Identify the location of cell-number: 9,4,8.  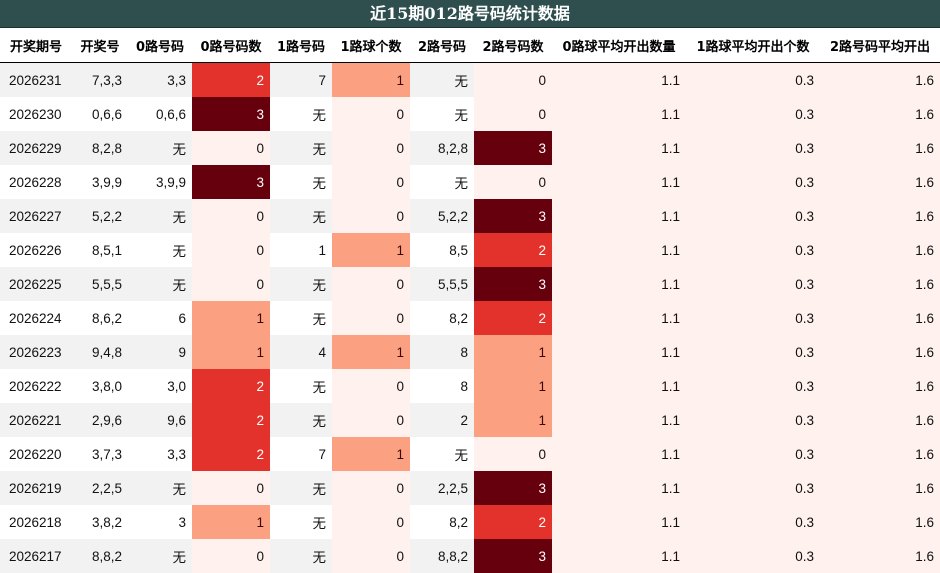
(100, 352).